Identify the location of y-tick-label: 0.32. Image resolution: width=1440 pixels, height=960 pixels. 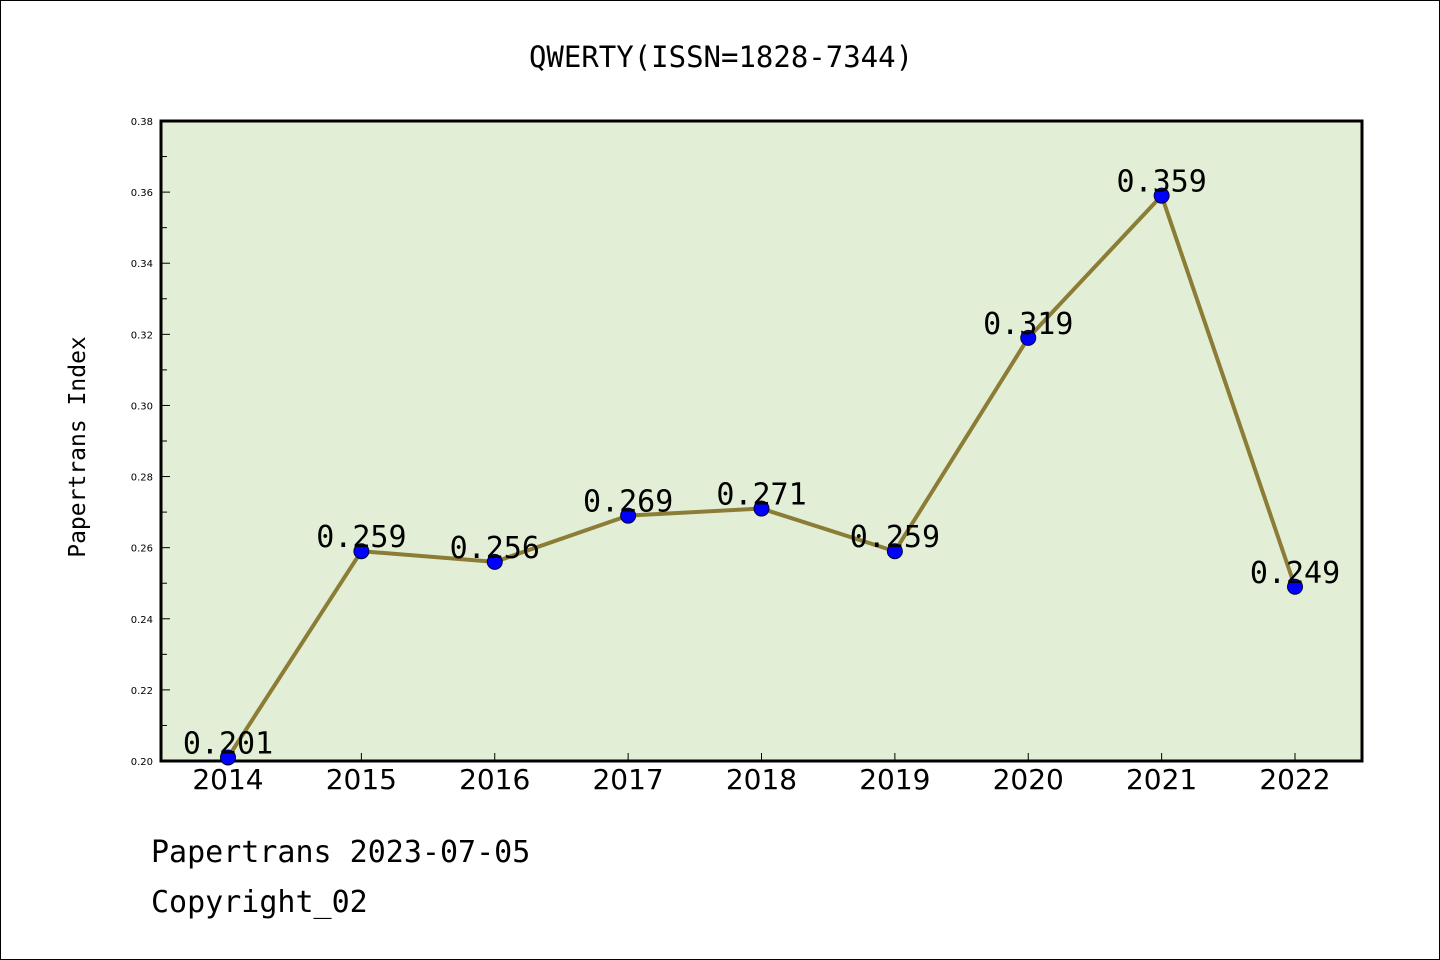
(142, 335).